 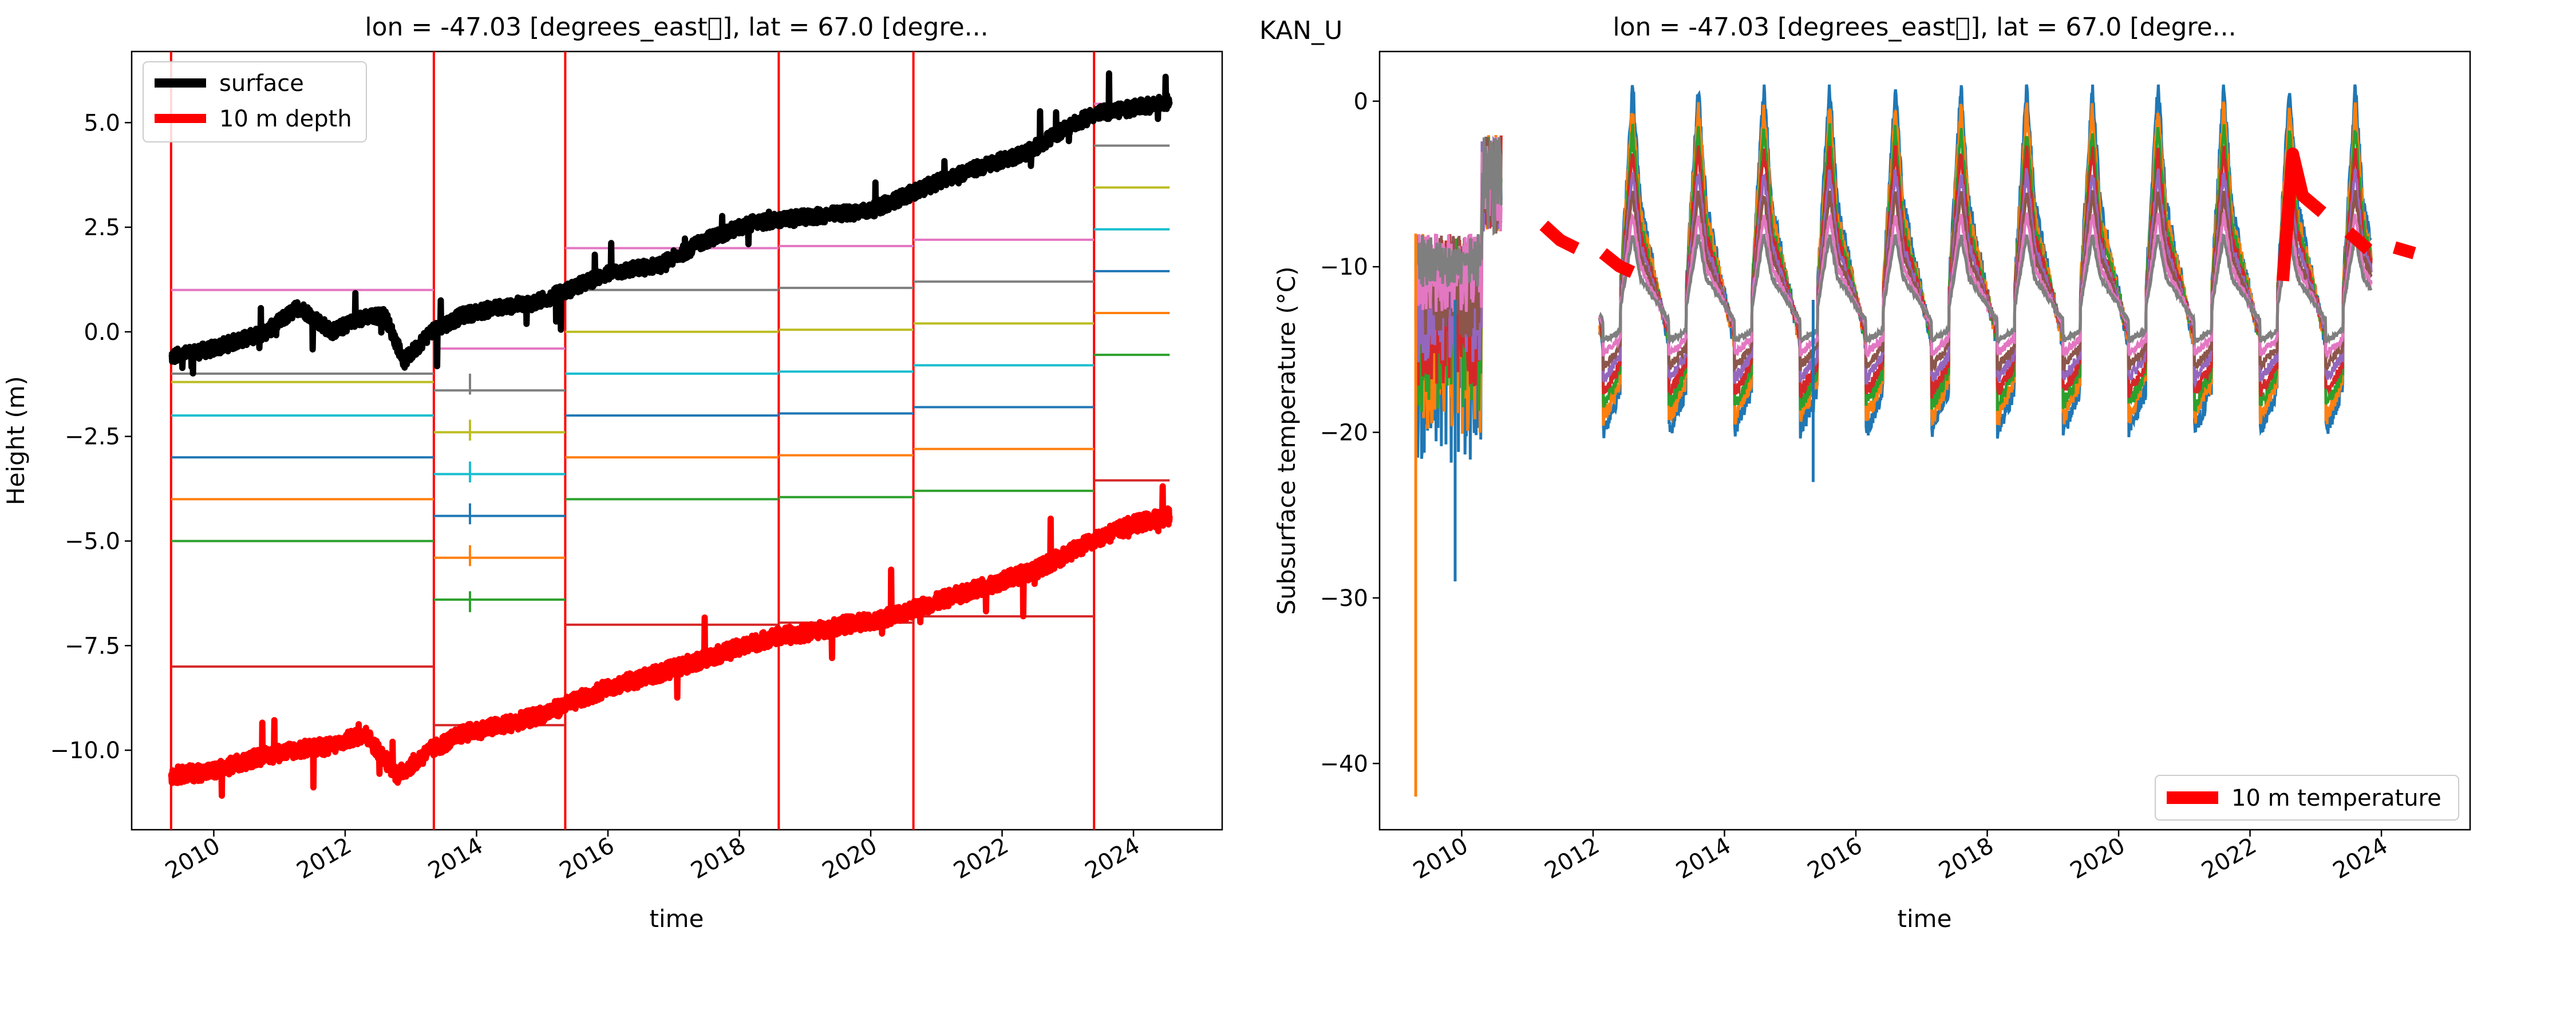 What do you see at coordinates (1344, 598) in the screenshot?
I see `y-tick-label: −30` at bounding box center [1344, 598].